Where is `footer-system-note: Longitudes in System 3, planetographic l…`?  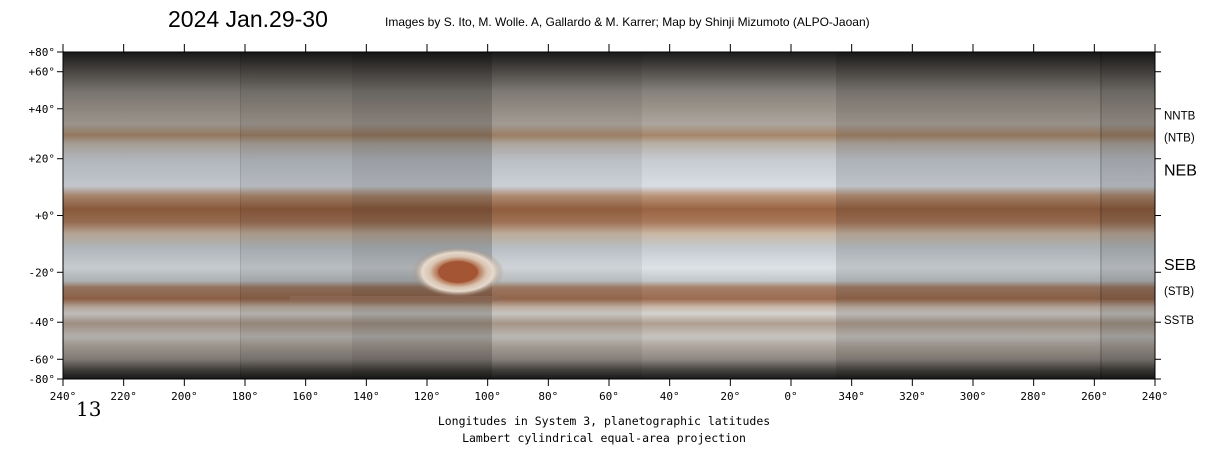 footer-system-note: Longitudes in System 3, planetographic l… is located at coordinates (604, 421).